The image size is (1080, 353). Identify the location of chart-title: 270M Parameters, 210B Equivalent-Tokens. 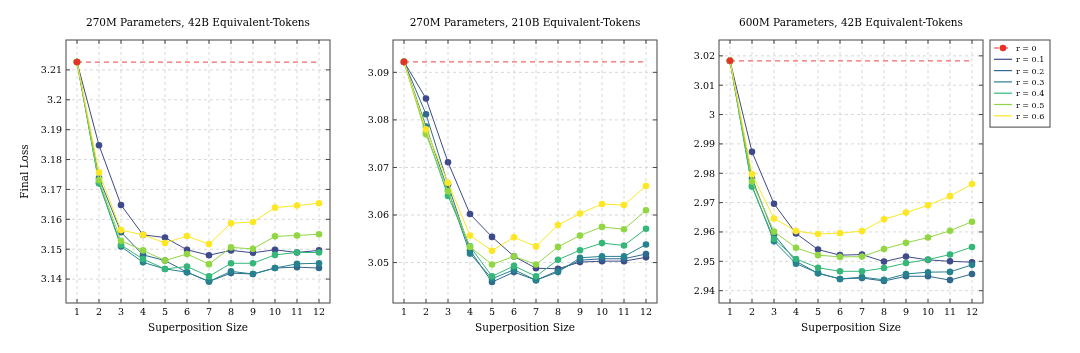
(525, 22).